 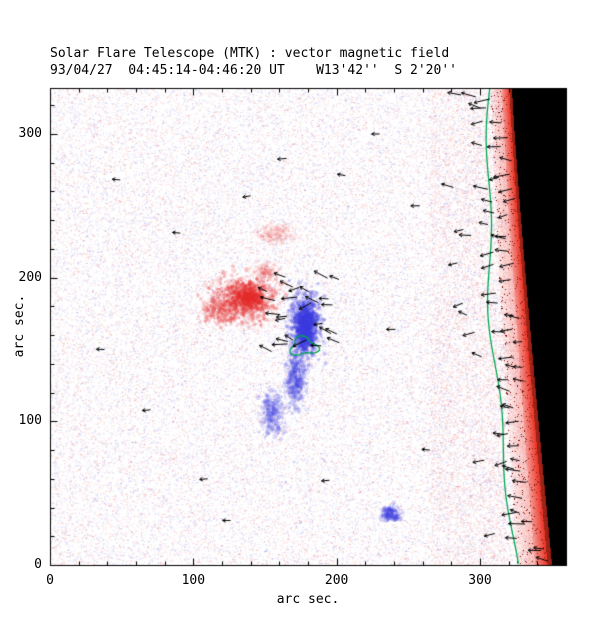 I want to click on x-axis-label: arc sec., so click(x=308, y=599).